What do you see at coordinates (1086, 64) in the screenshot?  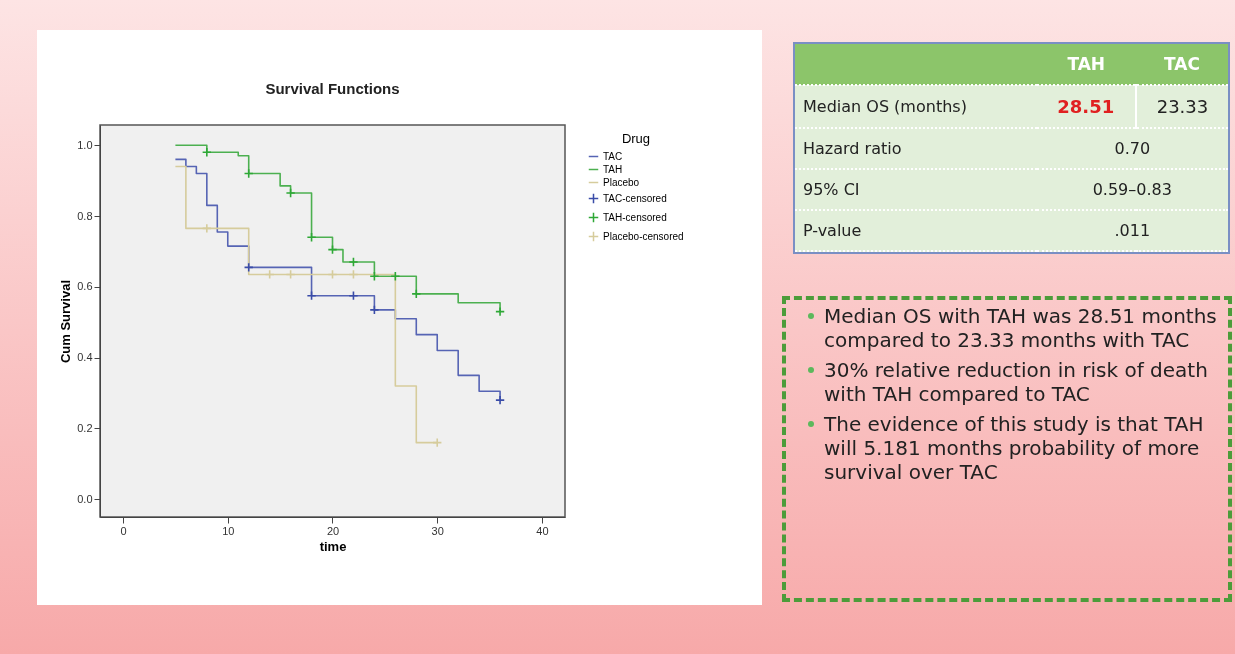 I see `text: TAH` at bounding box center [1086, 64].